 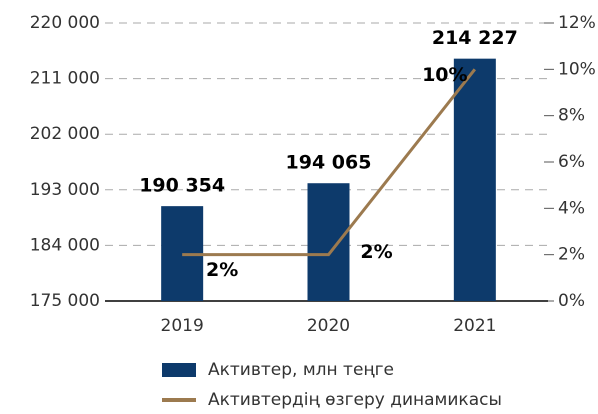 I want to click on y-tick-label: 211 000, so click(x=65, y=79).